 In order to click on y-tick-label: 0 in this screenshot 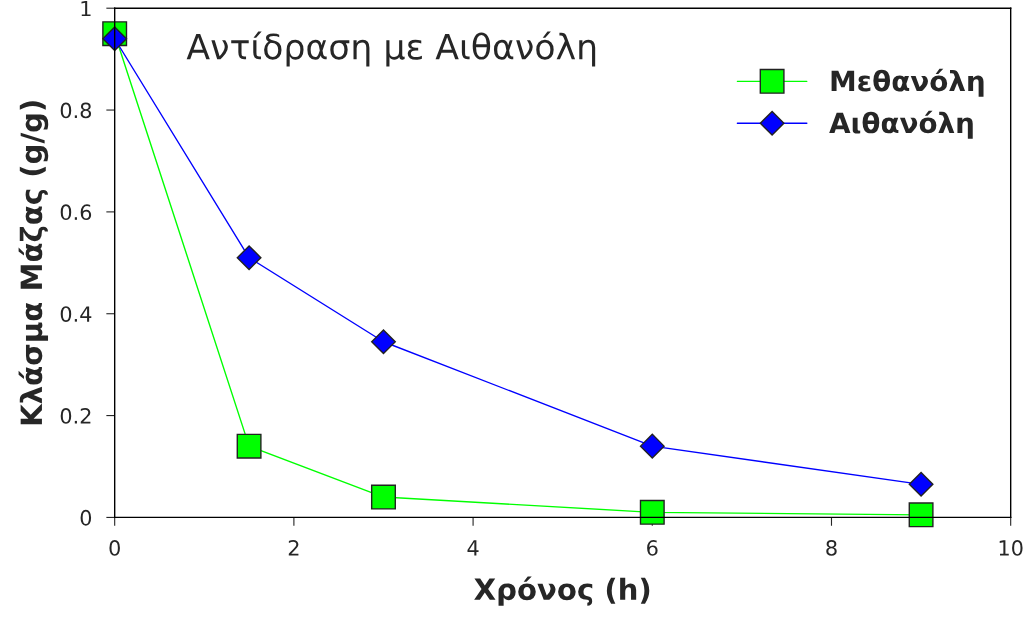, I will do `click(86, 517)`.